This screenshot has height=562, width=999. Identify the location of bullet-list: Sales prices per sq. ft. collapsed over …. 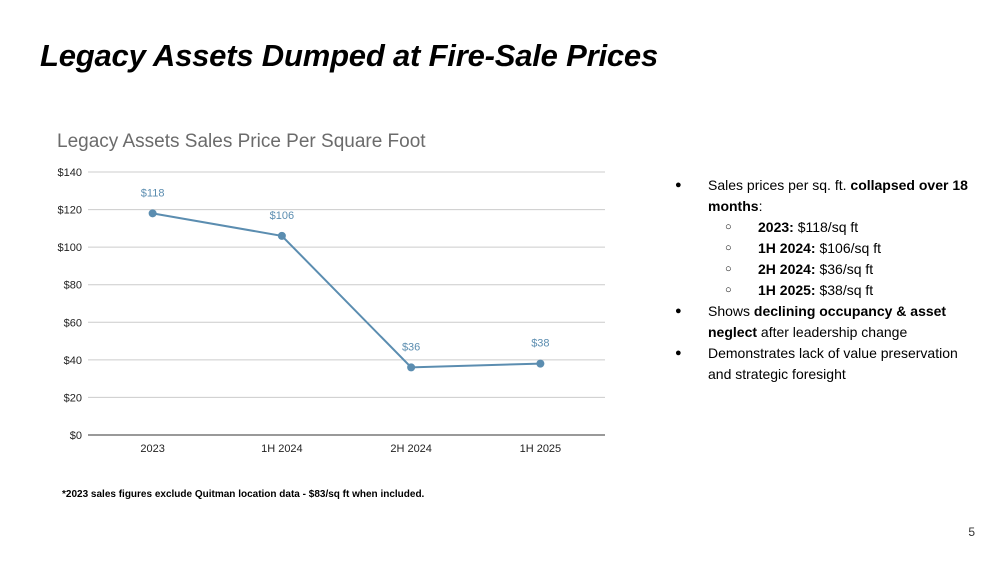
(825, 280).